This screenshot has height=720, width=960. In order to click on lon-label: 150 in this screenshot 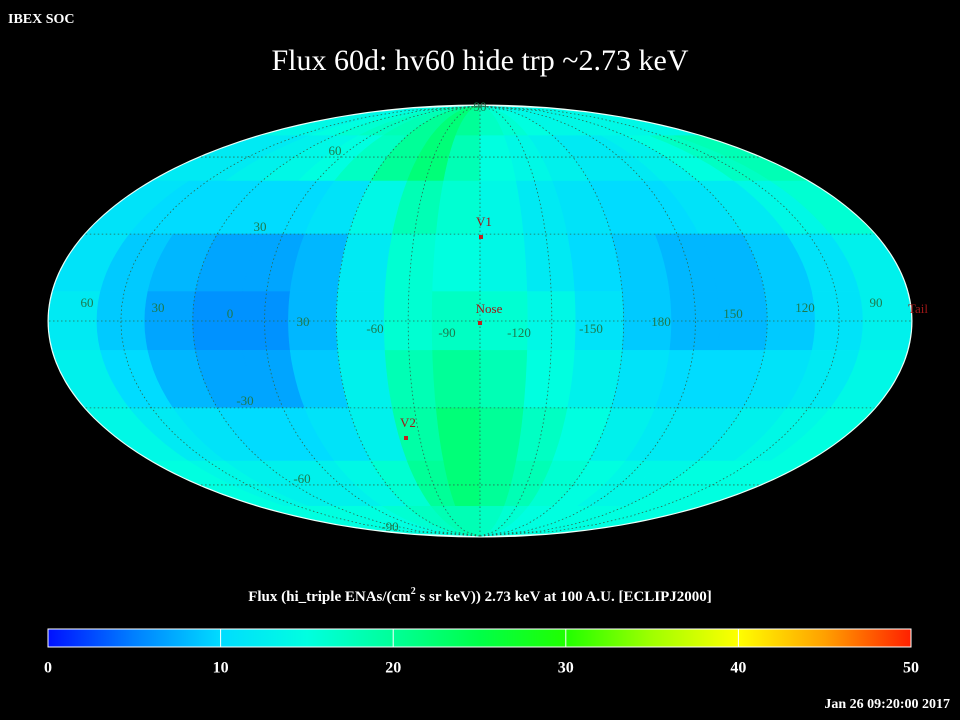, I will do `click(733, 313)`.